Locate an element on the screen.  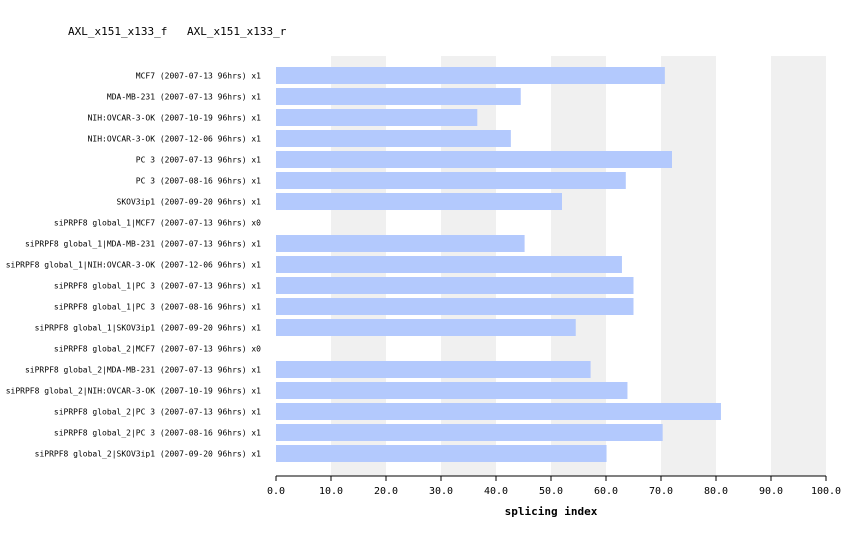
x-tick-label: 60.0 is located at coordinates (606, 491).